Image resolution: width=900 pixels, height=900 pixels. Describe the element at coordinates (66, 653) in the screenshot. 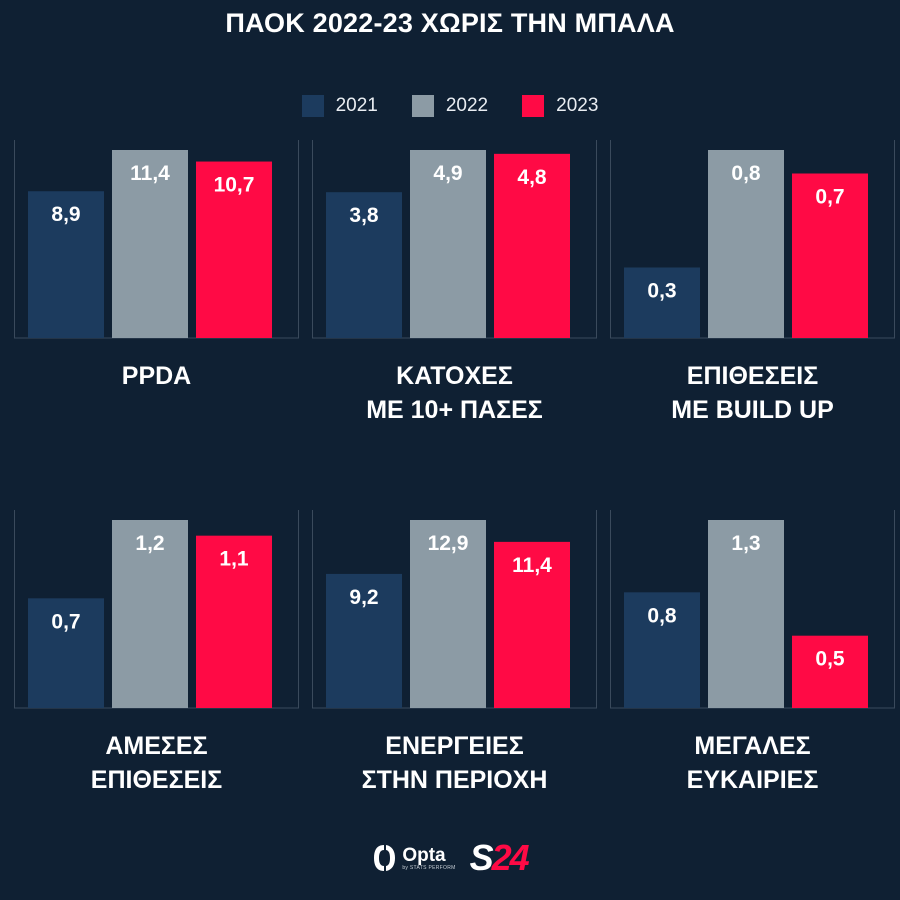

I see `bar-direct-attacks-2021` at that location.